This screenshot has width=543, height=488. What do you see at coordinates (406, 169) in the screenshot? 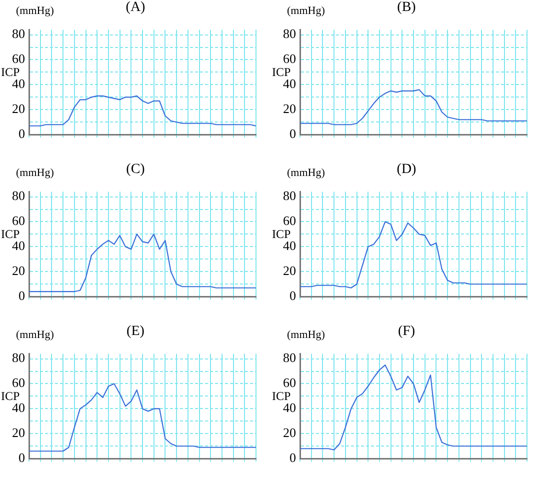
I see `chart-title: (D)` at bounding box center [406, 169].